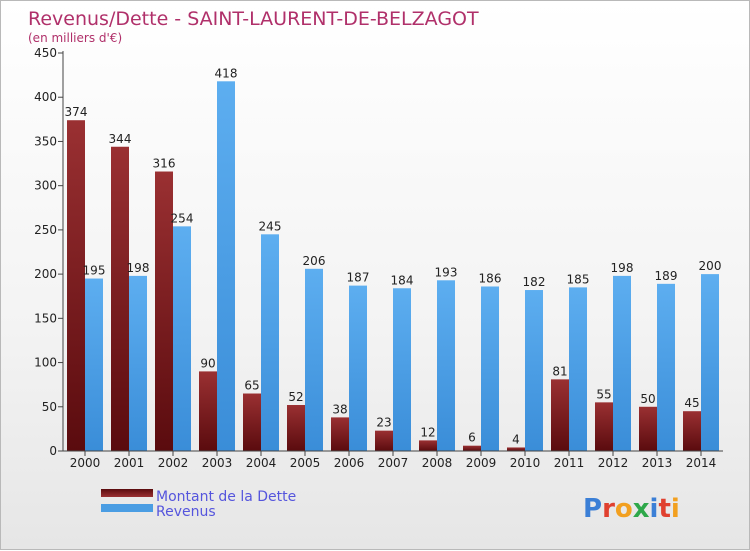 The width and height of the screenshot is (750, 551). I want to click on value-label-debt: 50, so click(647, 399).